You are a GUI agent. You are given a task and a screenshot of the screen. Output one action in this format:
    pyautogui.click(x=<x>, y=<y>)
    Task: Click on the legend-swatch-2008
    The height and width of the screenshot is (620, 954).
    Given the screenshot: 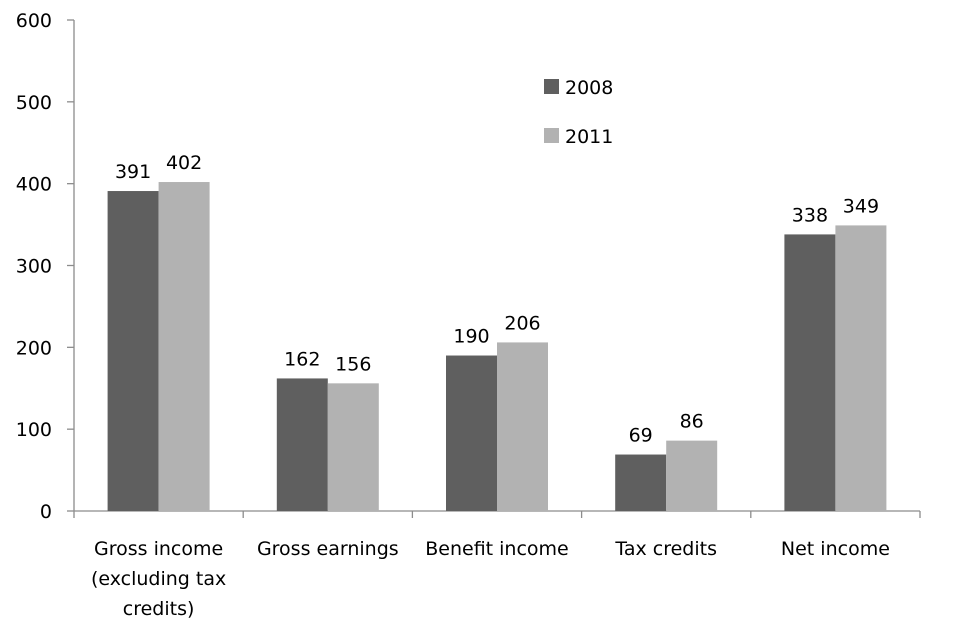 What is the action you would take?
    pyautogui.click(x=551, y=86)
    